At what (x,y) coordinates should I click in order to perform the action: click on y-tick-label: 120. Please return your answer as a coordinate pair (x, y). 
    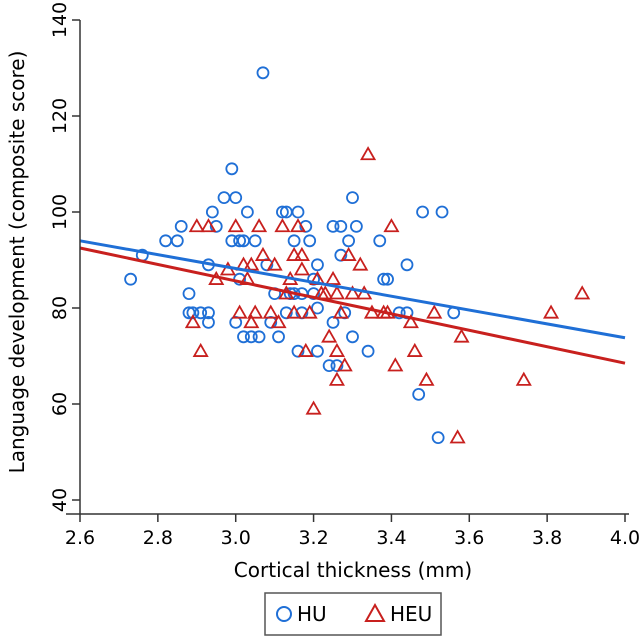
    Looking at the image, I should click on (60, 116).